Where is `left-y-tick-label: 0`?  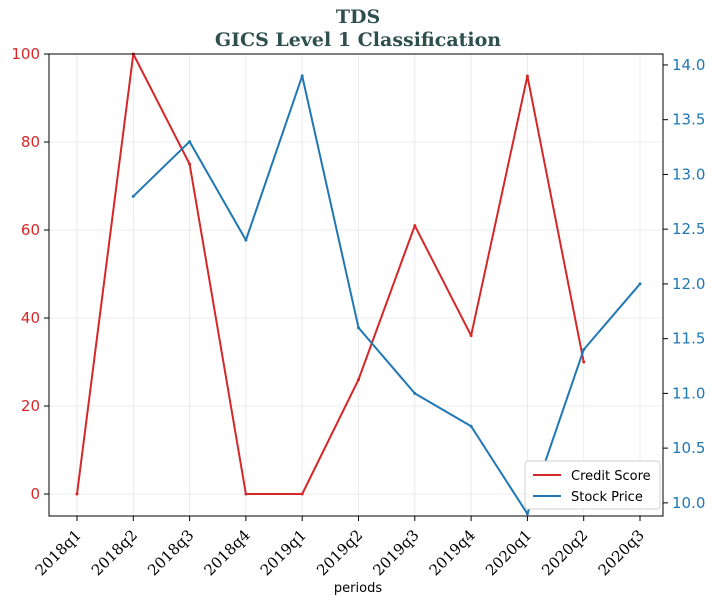
left-y-tick-label: 0 is located at coordinates (35, 494).